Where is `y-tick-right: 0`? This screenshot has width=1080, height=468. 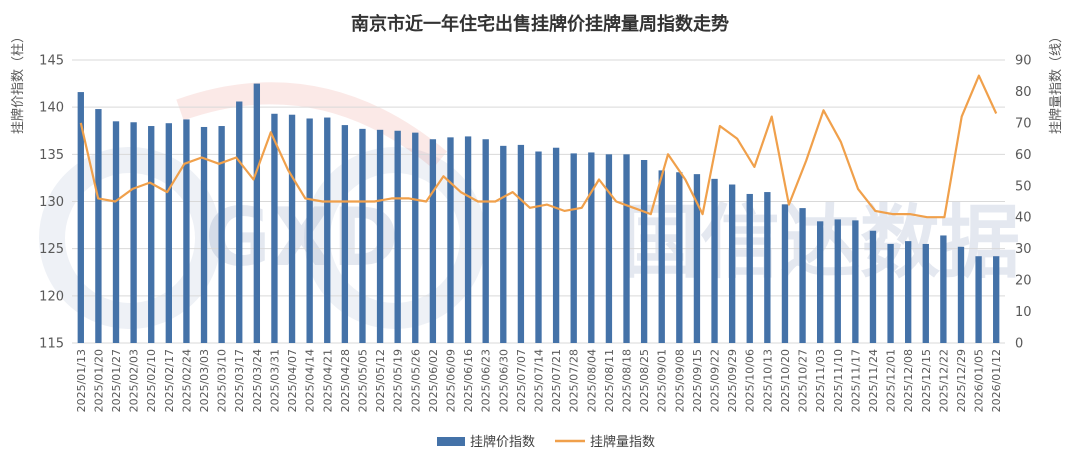
y-tick-right: 0 is located at coordinates (1019, 344).